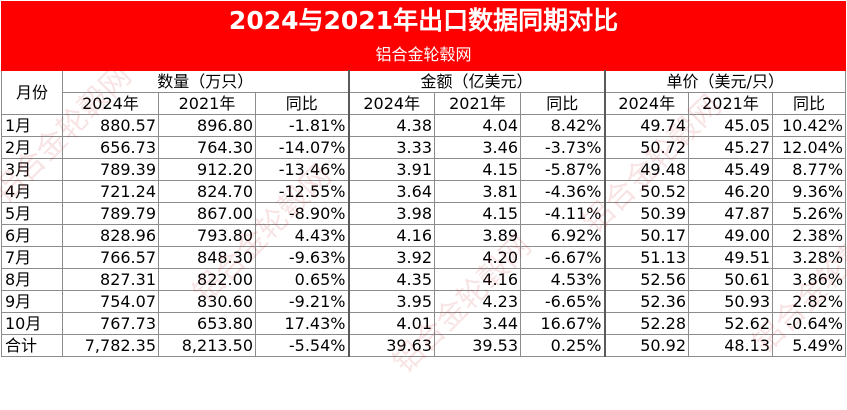 Image resolution: width=847 pixels, height=410 pixels. What do you see at coordinates (110, 257) in the screenshot?
I see `quantity-2024-cell: 766.57` at bounding box center [110, 257].